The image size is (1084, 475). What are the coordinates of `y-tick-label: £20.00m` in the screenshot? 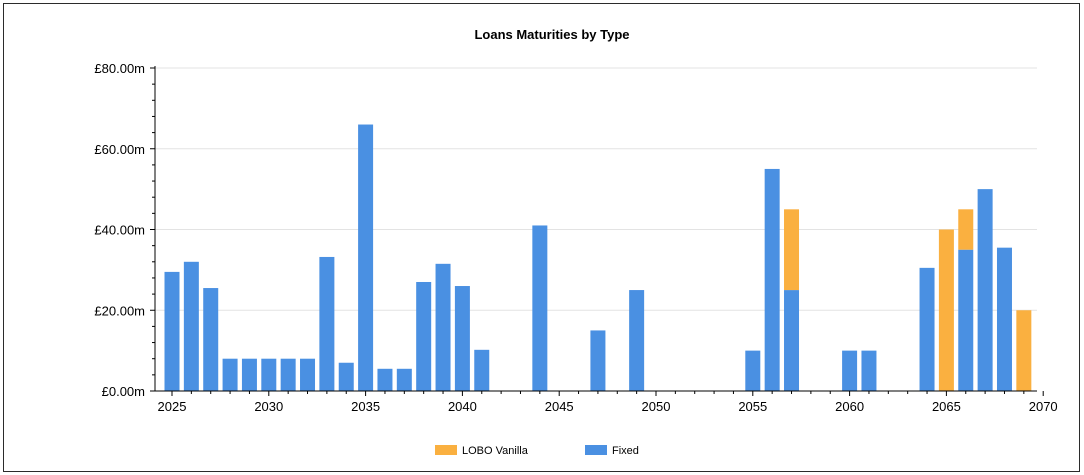 It's located at (119, 310).